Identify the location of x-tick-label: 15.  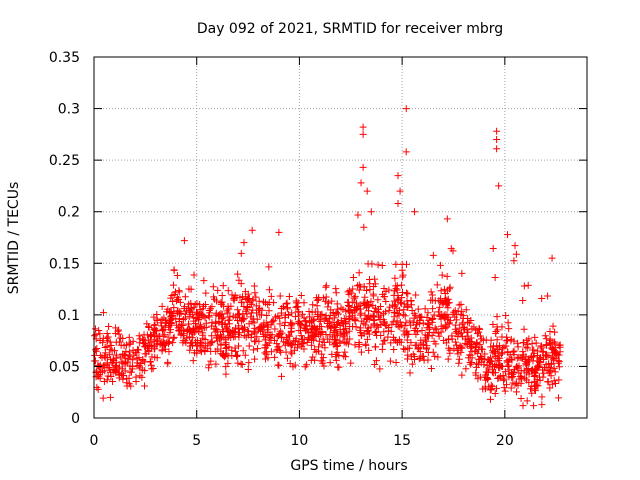
(402, 441).